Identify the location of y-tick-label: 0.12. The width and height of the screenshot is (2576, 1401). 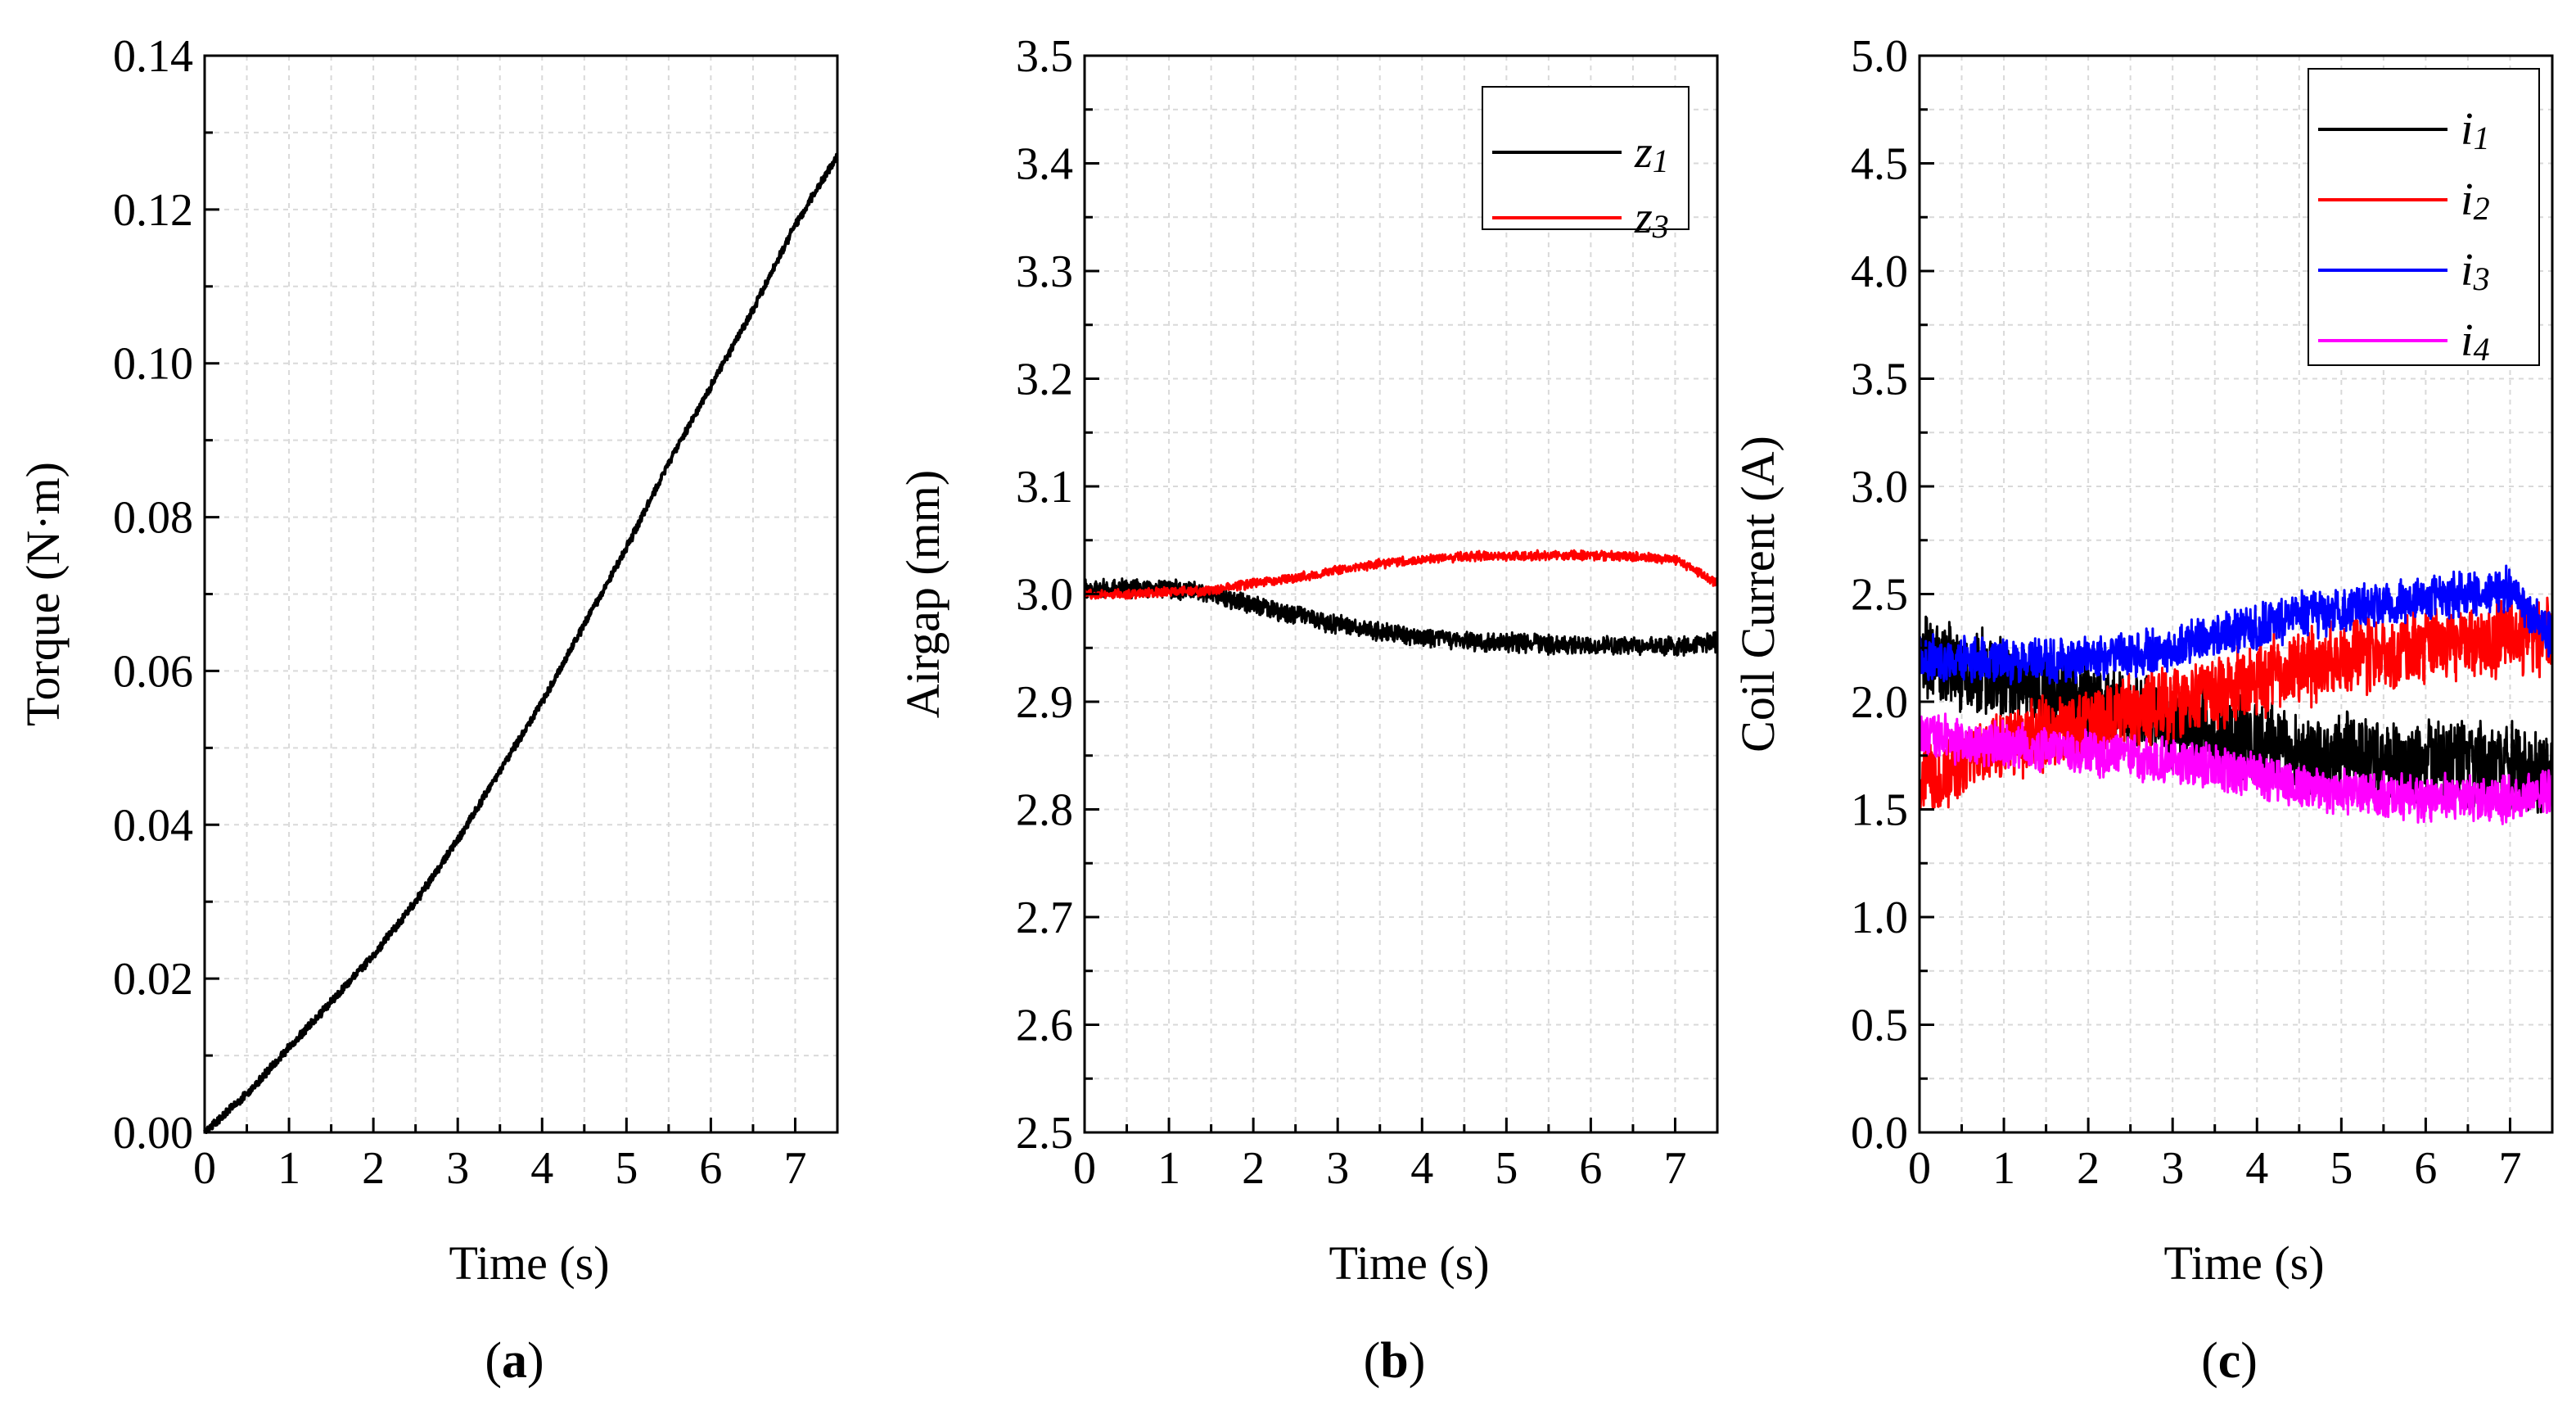
(153, 210).